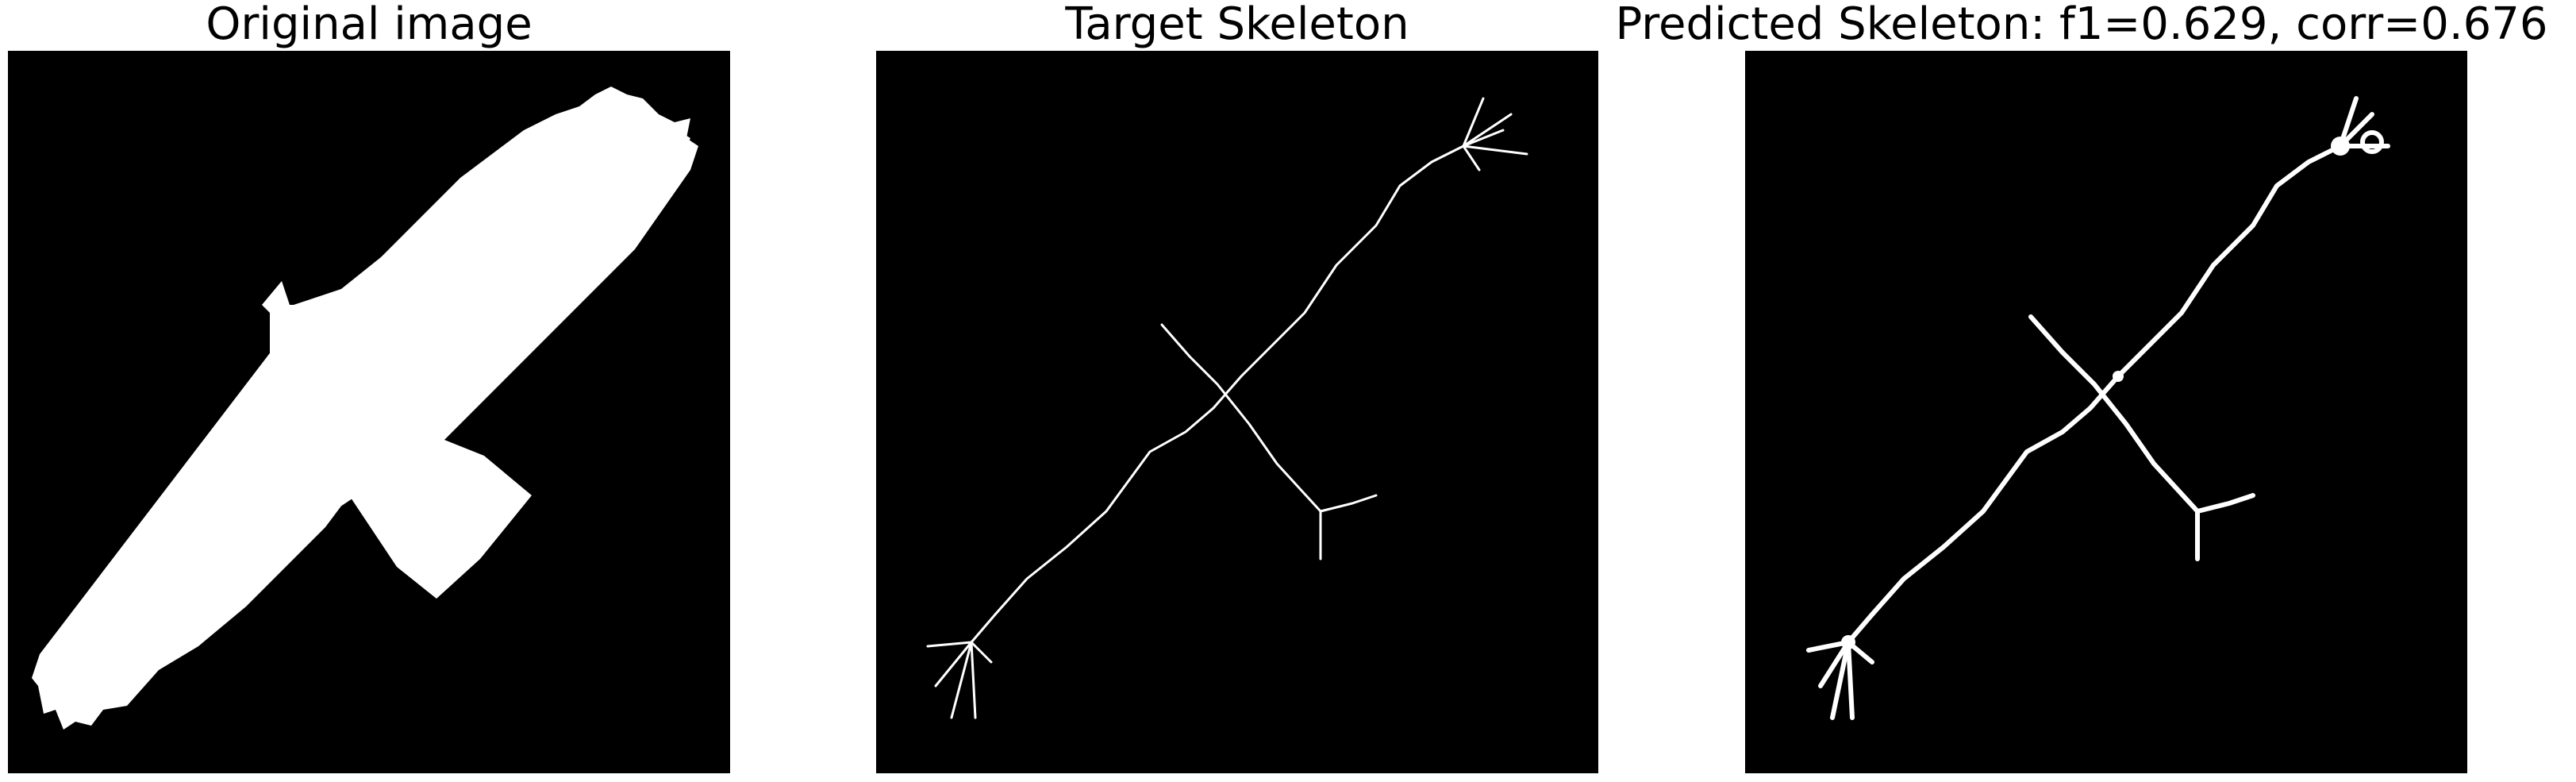  I want to click on predicted-right-junction-blob, so click(2340, 146).